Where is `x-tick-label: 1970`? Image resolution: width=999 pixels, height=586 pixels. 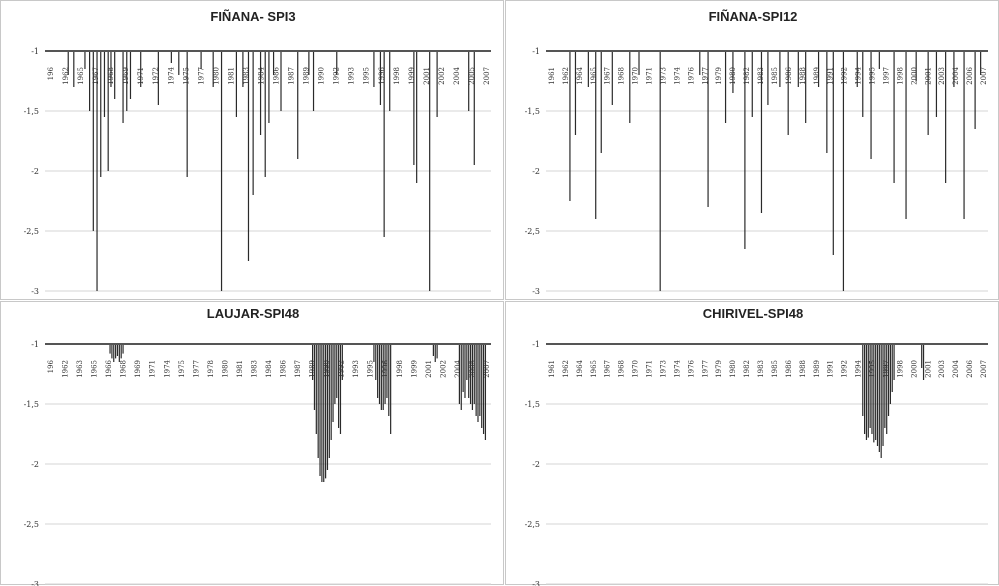
x-tick-label: 1970 is located at coordinates (636, 76).